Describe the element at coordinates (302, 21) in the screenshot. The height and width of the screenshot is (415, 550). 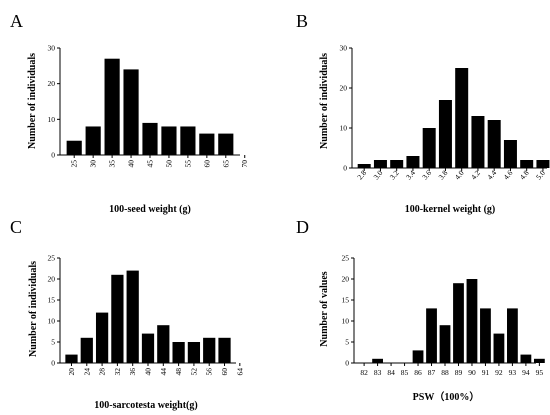
I see `panel-letter-b: B` at that location.